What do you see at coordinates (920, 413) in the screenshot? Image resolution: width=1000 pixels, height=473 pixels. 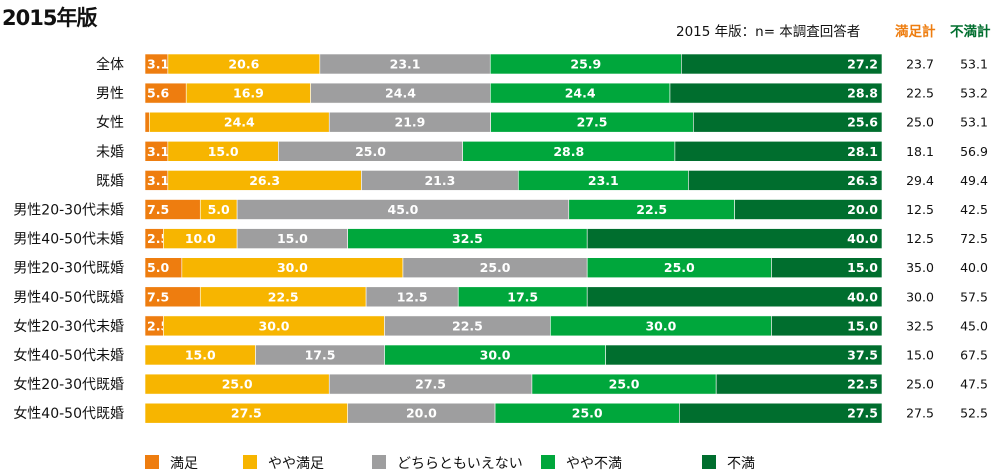 I see `satisfied-total: 27.5` at bounding box center [920, 413].